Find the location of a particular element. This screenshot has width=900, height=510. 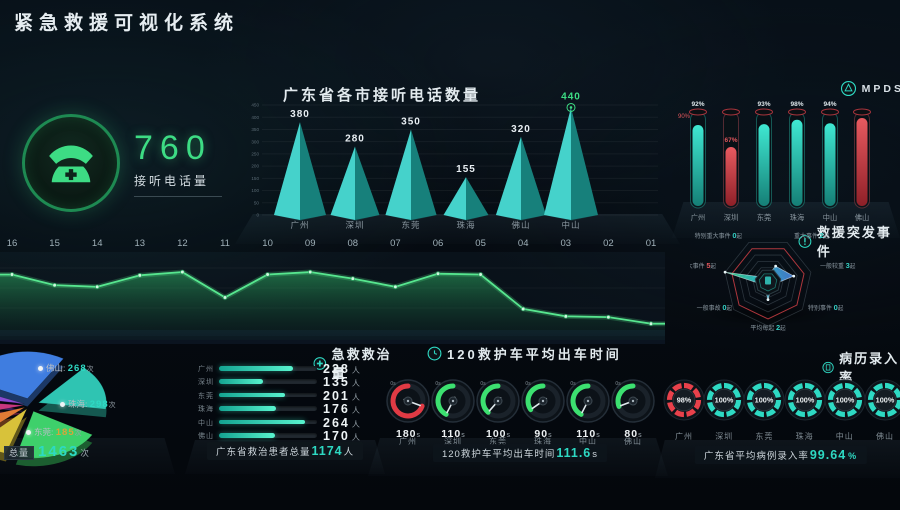

treated-title-row: 急救救治量 is located at coordinates (356, 363).